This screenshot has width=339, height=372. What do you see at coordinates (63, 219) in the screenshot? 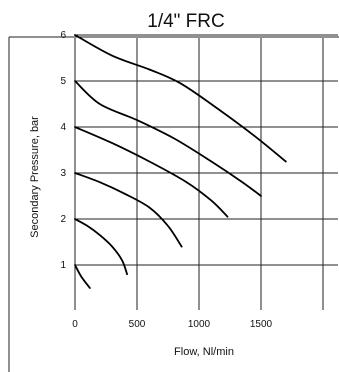
I see `y-tick-label: 2` at bounding box center [63, 219].